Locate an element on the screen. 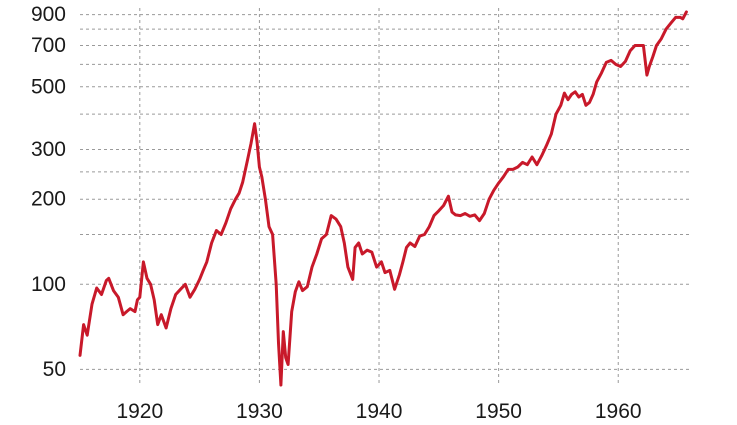 The width and height of the screenshot is (737, 425). x-tick-label-1920: 1920 is located at coordinates (139, 411).